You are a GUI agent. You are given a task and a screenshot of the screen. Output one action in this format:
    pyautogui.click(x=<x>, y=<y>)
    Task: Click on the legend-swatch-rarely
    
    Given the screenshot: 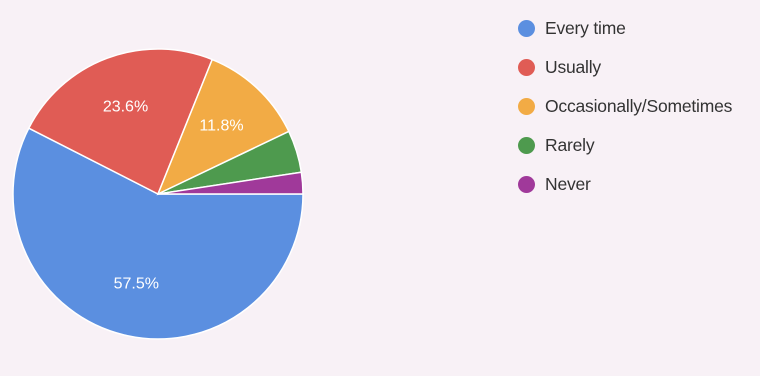 What is the action you would take?
    pyautogui.click(x=526, y=145)
    